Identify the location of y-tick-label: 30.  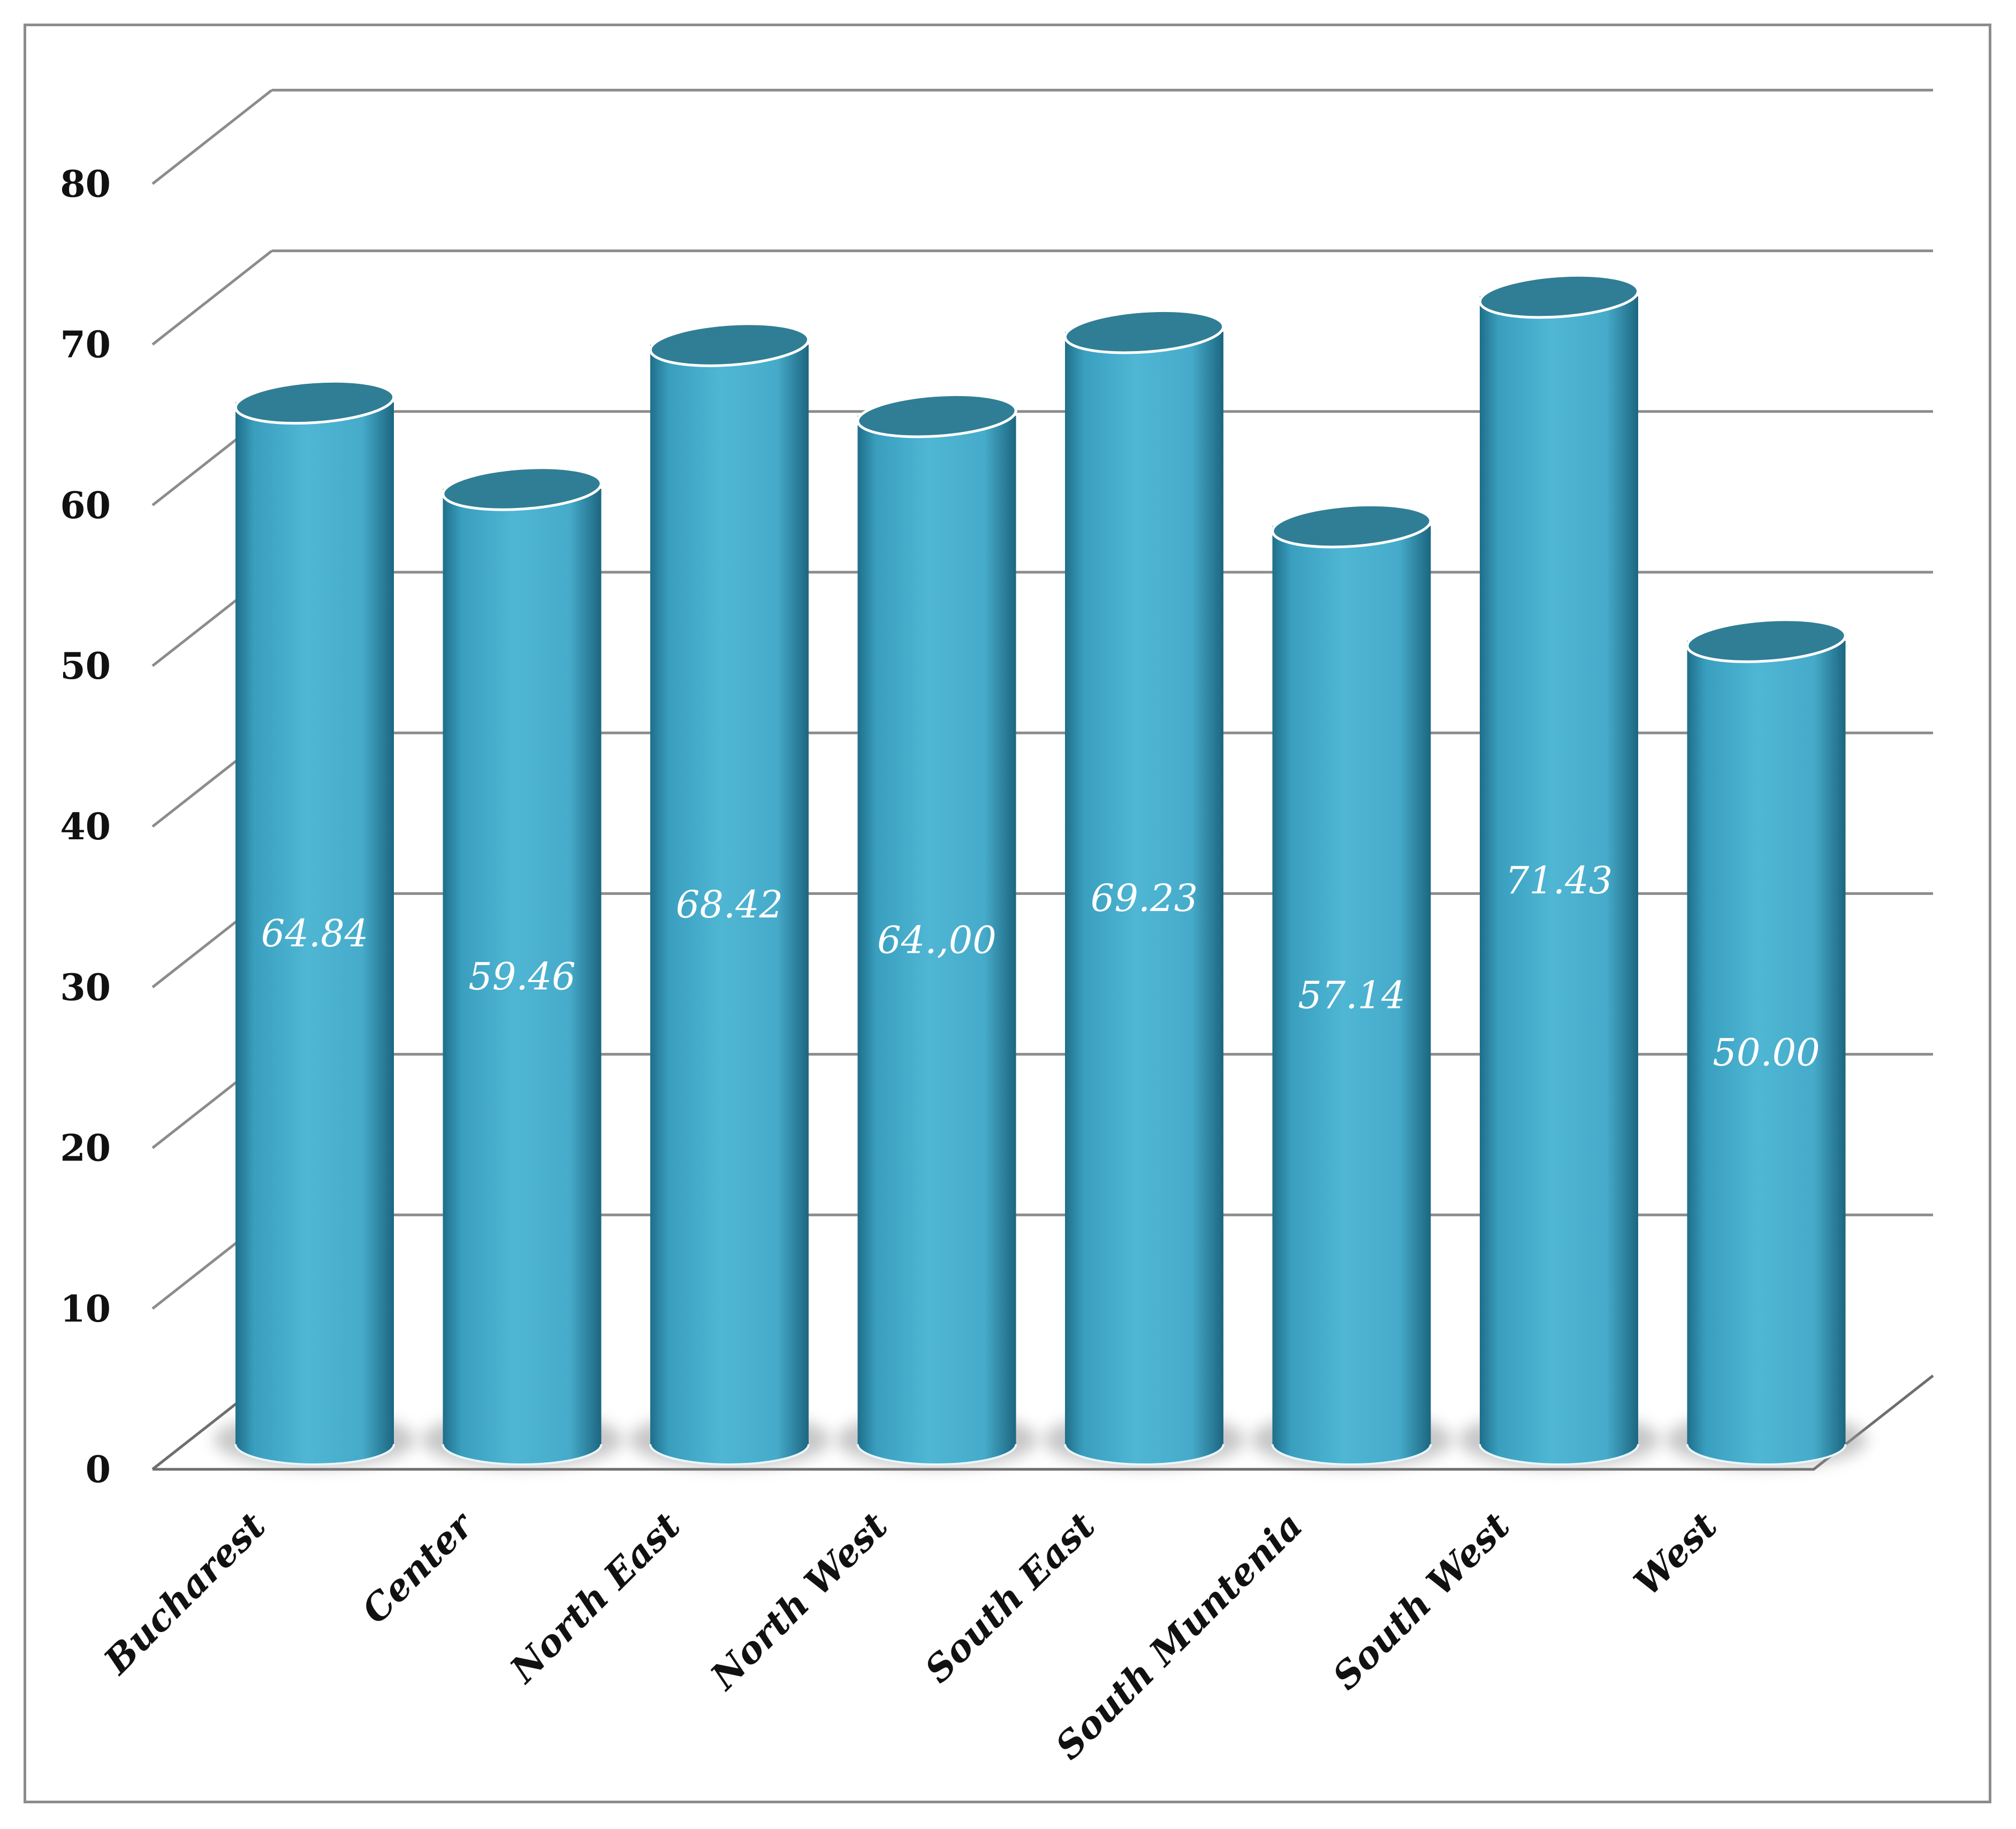
(85, 987).